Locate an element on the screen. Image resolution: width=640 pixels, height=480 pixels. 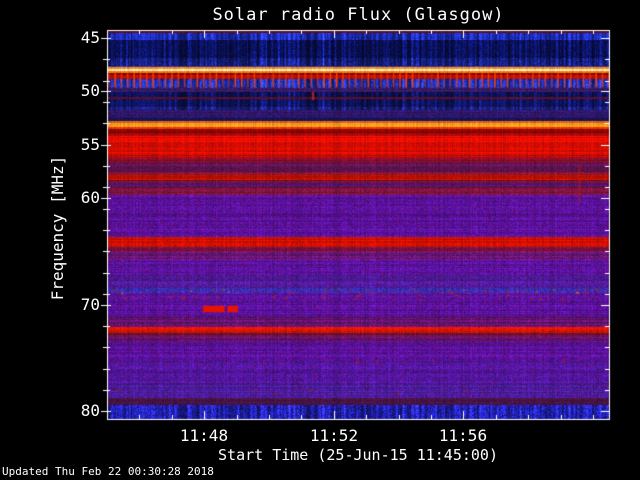
x-tick-label-1152: 11:52 is located at coordinates (334, 435).